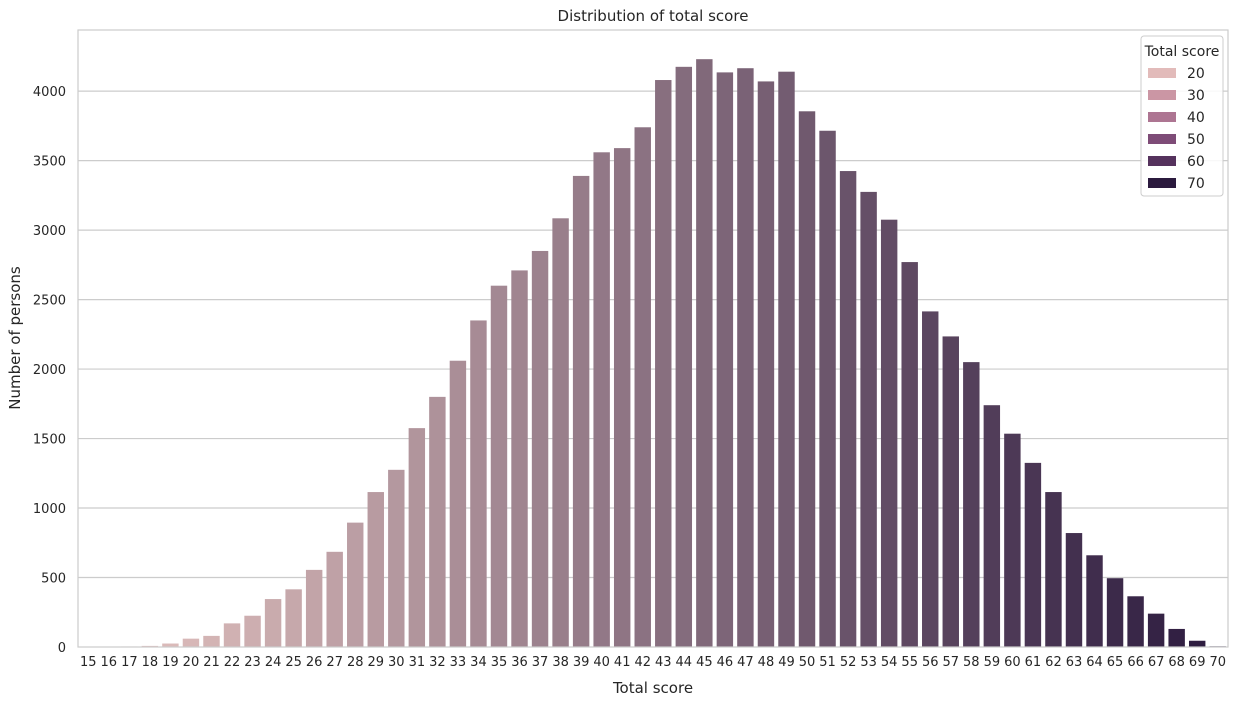  I want to click on x-tick-label: 25, so click(293, 662).